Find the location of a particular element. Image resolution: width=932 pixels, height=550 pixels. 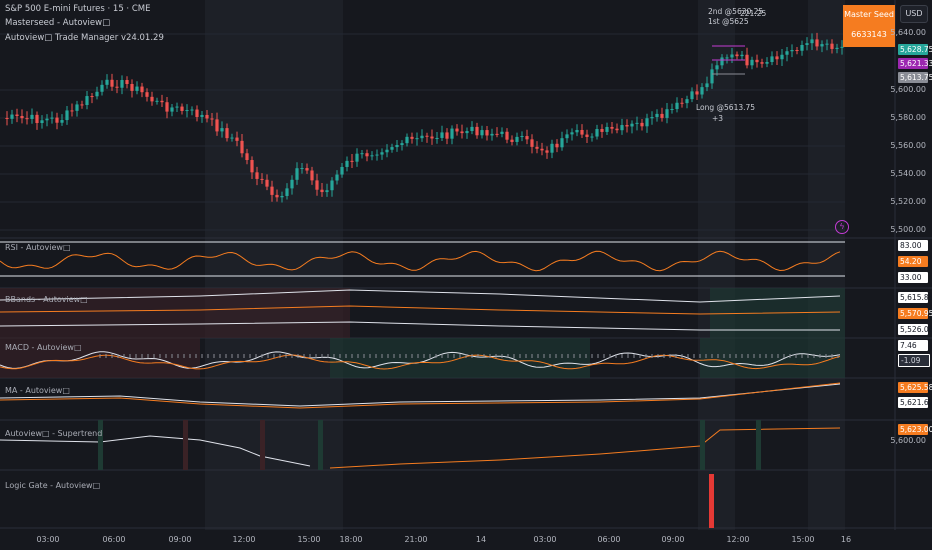

bb-lower is located at coordinates (420, 326).